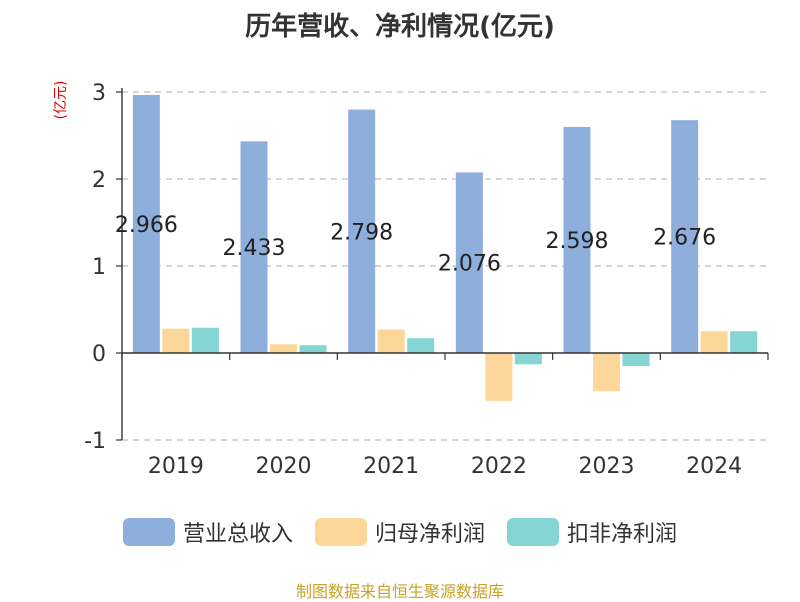 The height and width of the screenshot is (602, 800). I want to click on legend-label-net-profit: 归母净利润, so click(429, 534).